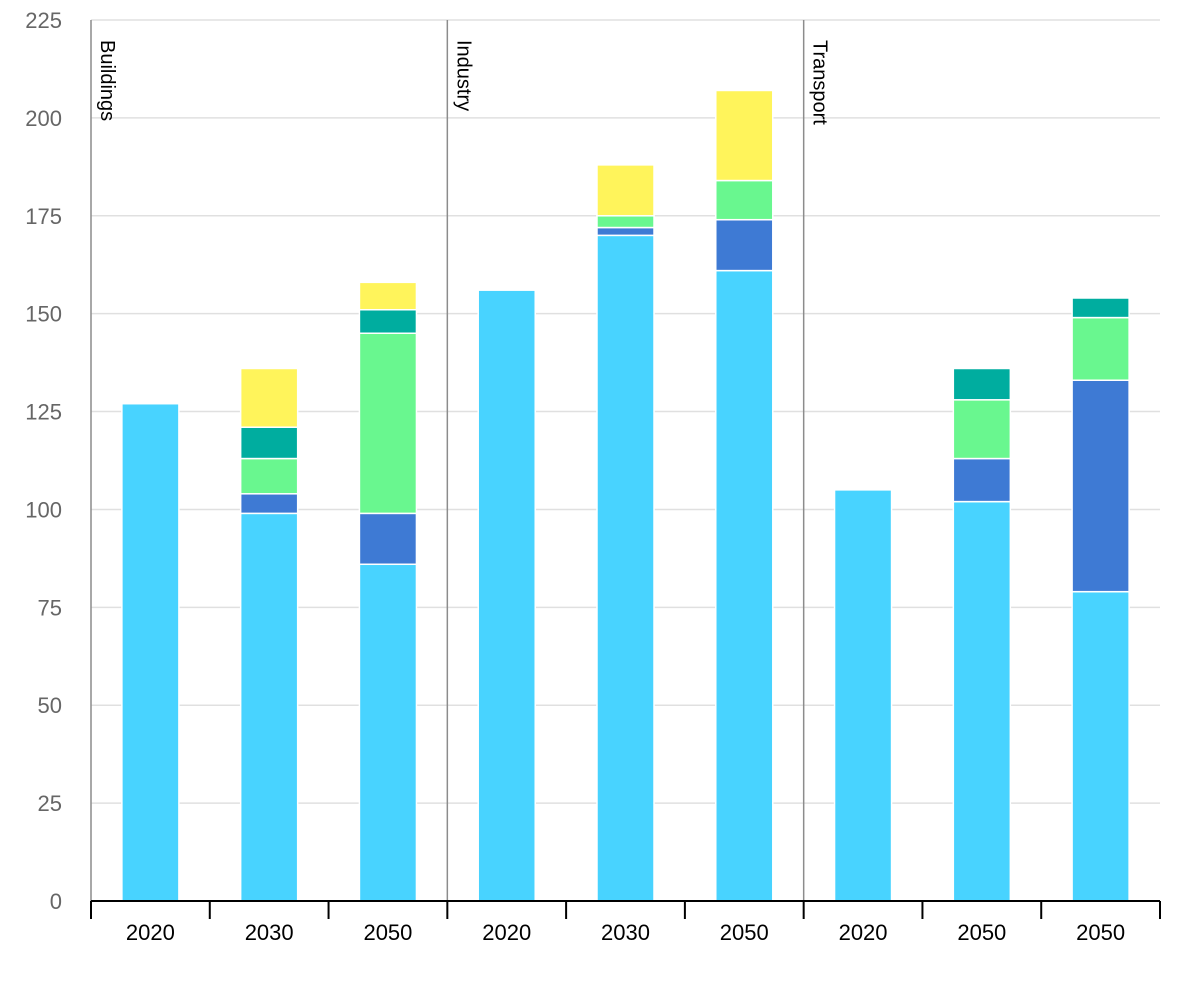  I want to click on y-tick-label: 175, so click(43, 216).